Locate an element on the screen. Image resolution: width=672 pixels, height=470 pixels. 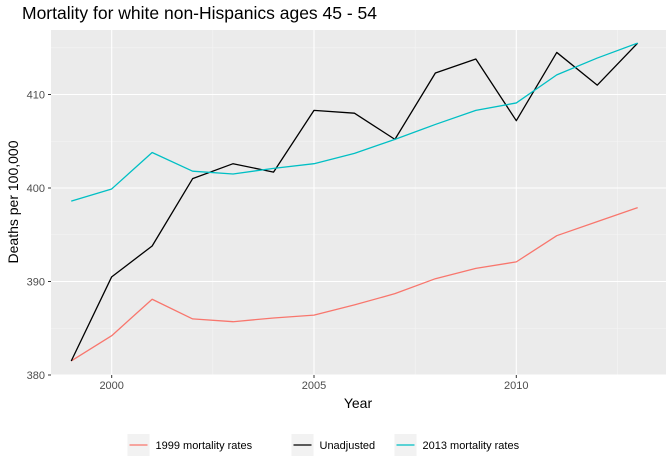
y-tick-label: 400 is located at coordinates (36, 189).